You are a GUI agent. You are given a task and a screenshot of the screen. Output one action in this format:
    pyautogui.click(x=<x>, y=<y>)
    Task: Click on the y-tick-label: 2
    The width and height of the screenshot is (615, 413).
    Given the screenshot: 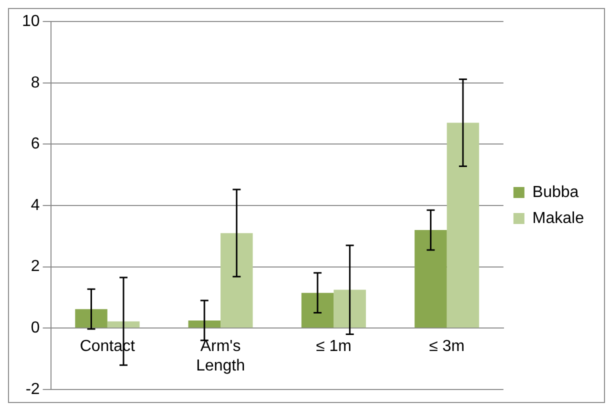 What is the action you would take?
    pyautogui.click(x=35, y=267)
    